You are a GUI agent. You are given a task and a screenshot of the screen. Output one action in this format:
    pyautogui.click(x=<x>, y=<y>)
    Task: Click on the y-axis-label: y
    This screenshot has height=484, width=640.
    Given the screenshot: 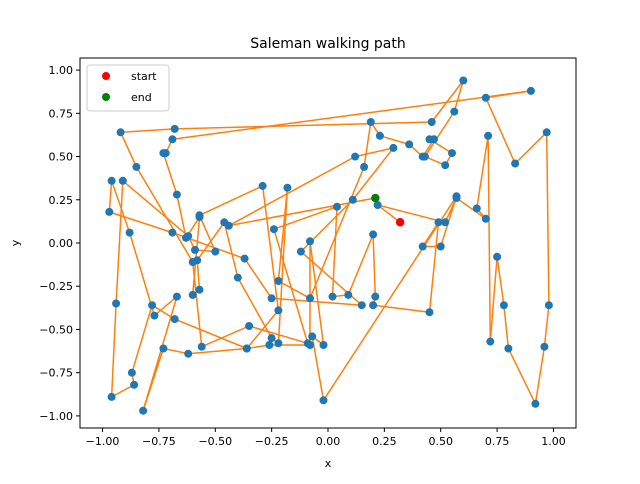 What is the action you would take?
    pyautogui.click(x=15, y=242)
    